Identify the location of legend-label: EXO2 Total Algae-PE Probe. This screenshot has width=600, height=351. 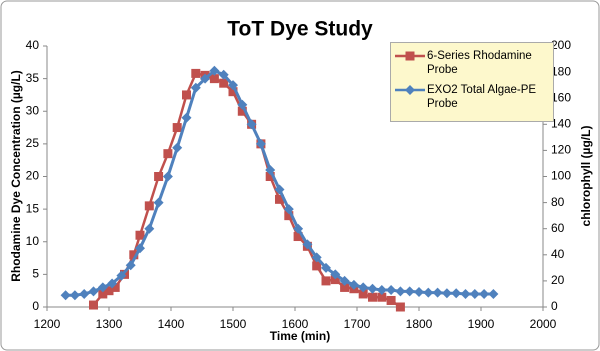
(482, 97).